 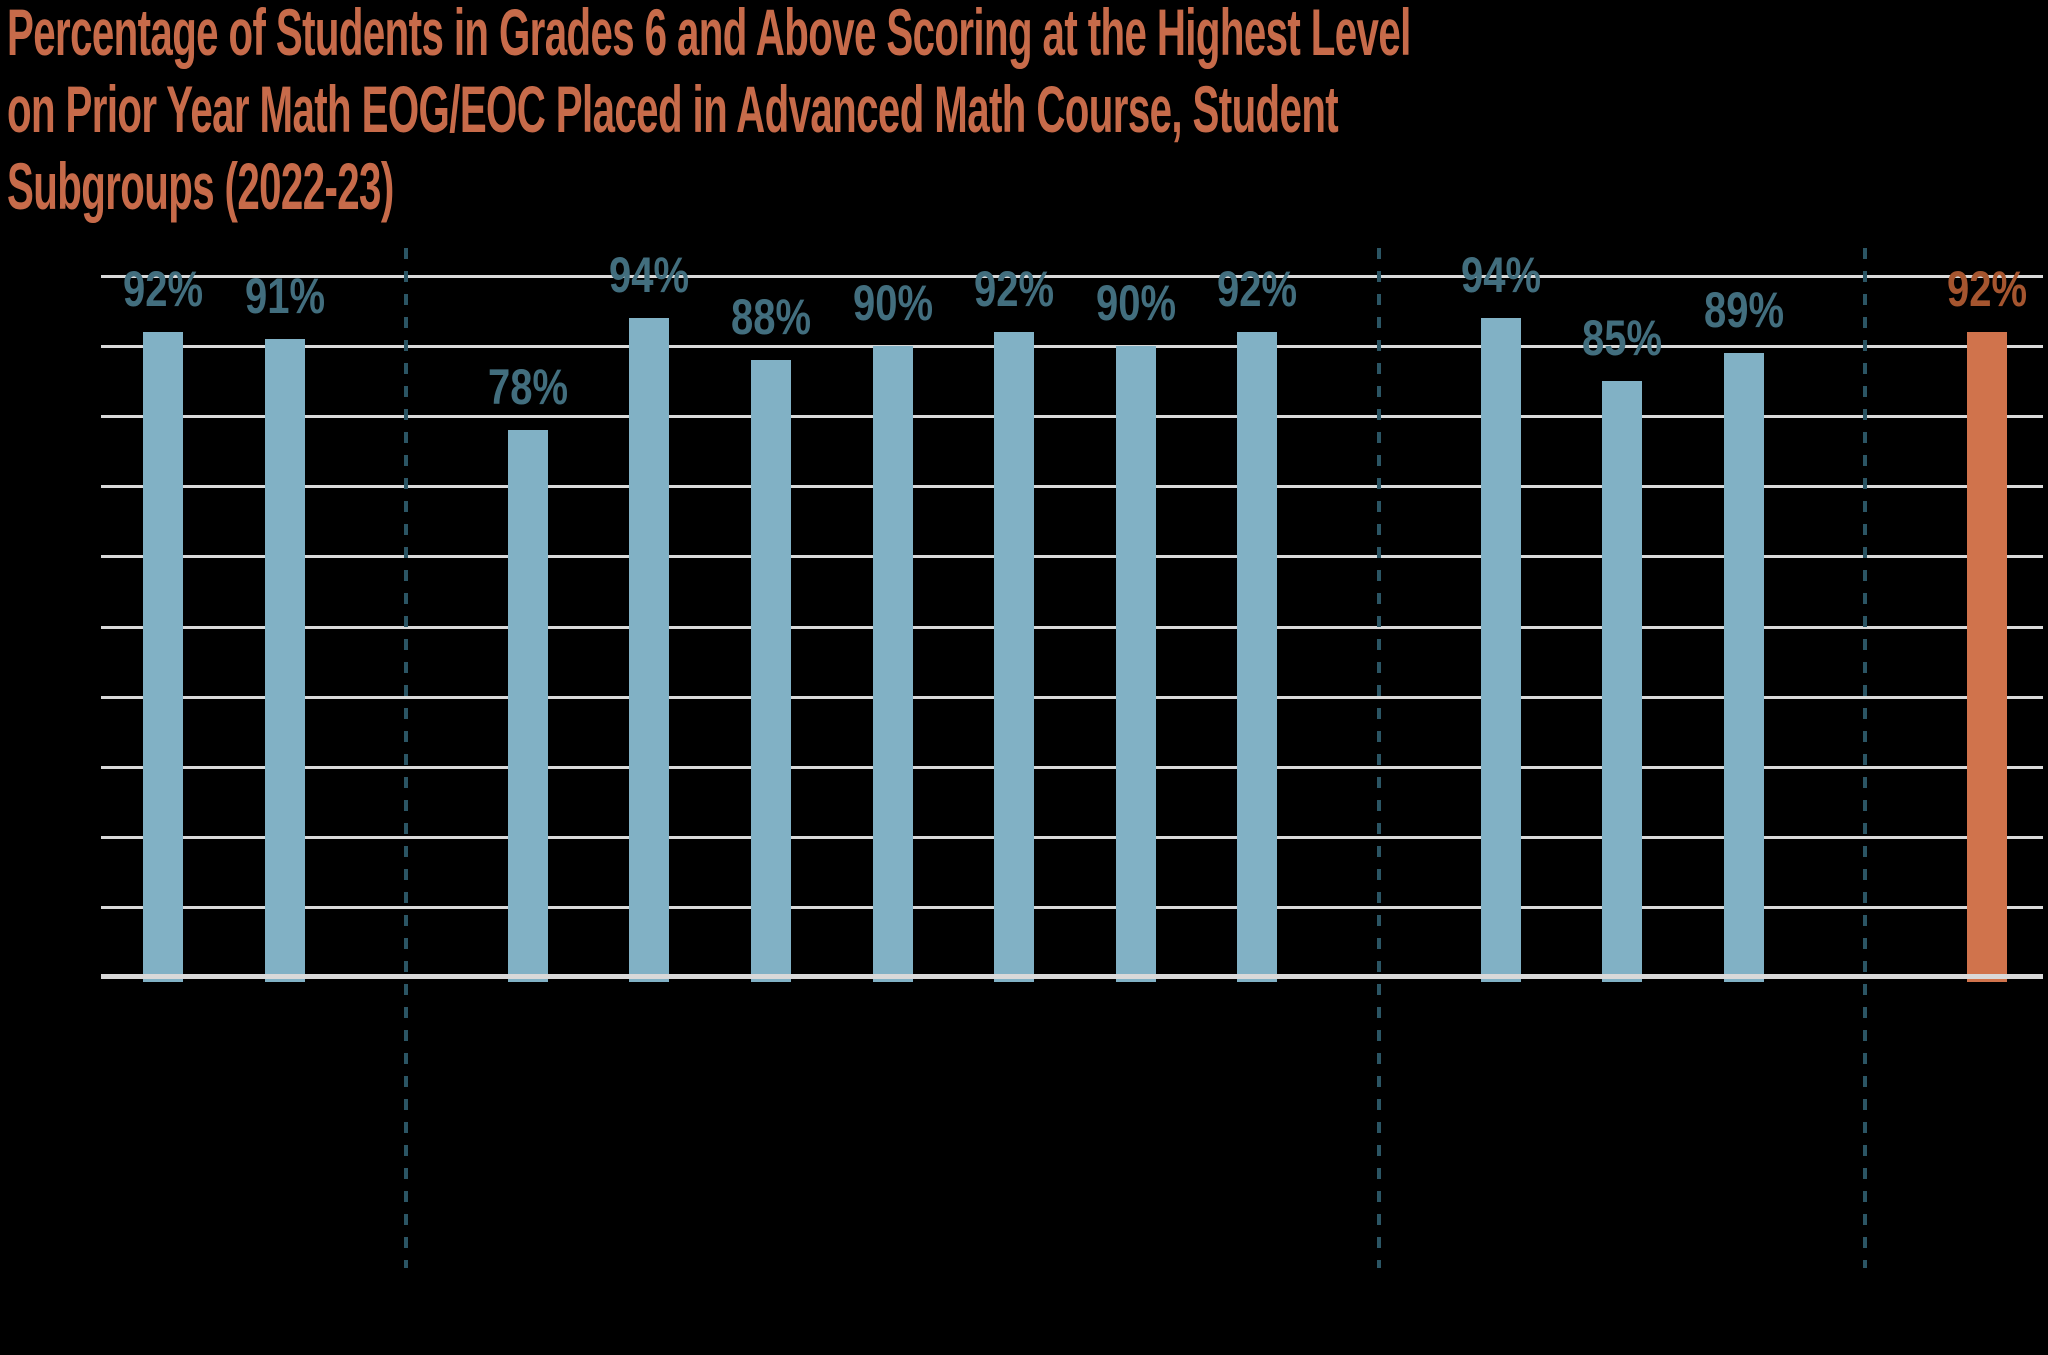 What do you see at coordinates (1072, 976) in the screenshot?
I see `x-axis-line` at bounding box center [1072, 976].